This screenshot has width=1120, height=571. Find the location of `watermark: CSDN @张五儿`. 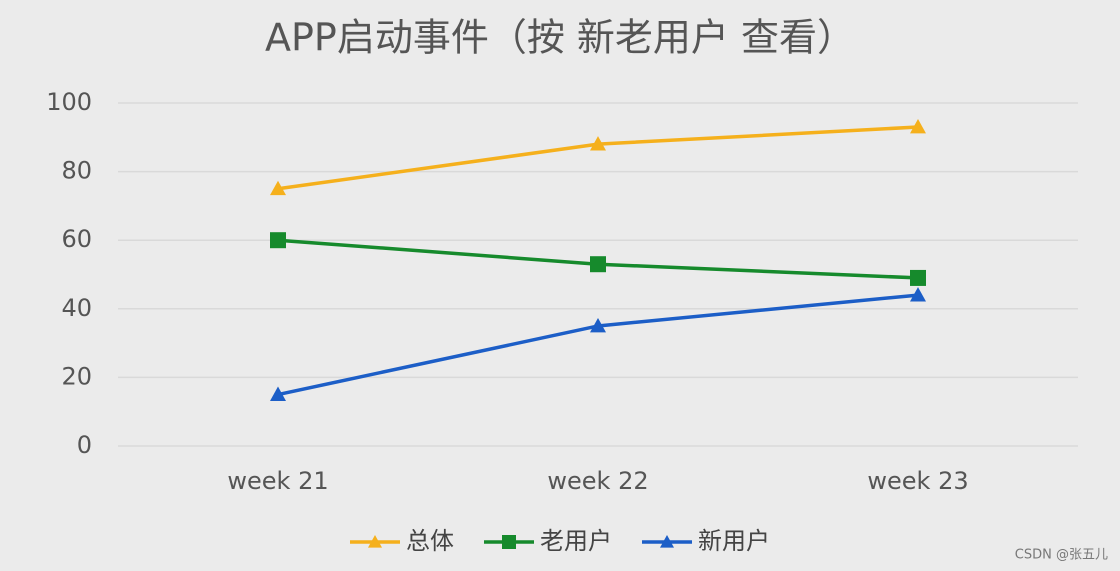

watermark: CSDN @张五儿 is located at coordinates (1061, 555).